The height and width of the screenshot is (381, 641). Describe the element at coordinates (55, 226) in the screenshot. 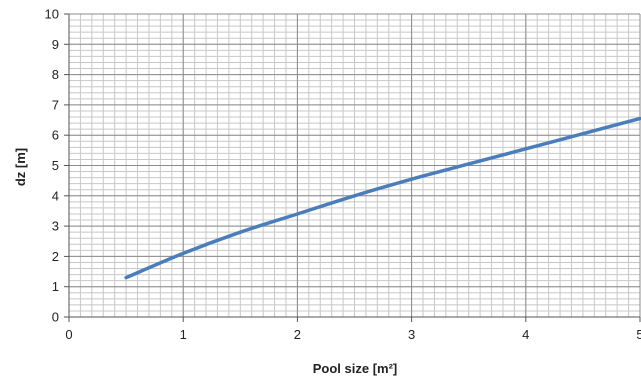

I see `y-tick-label: 3` at that location.